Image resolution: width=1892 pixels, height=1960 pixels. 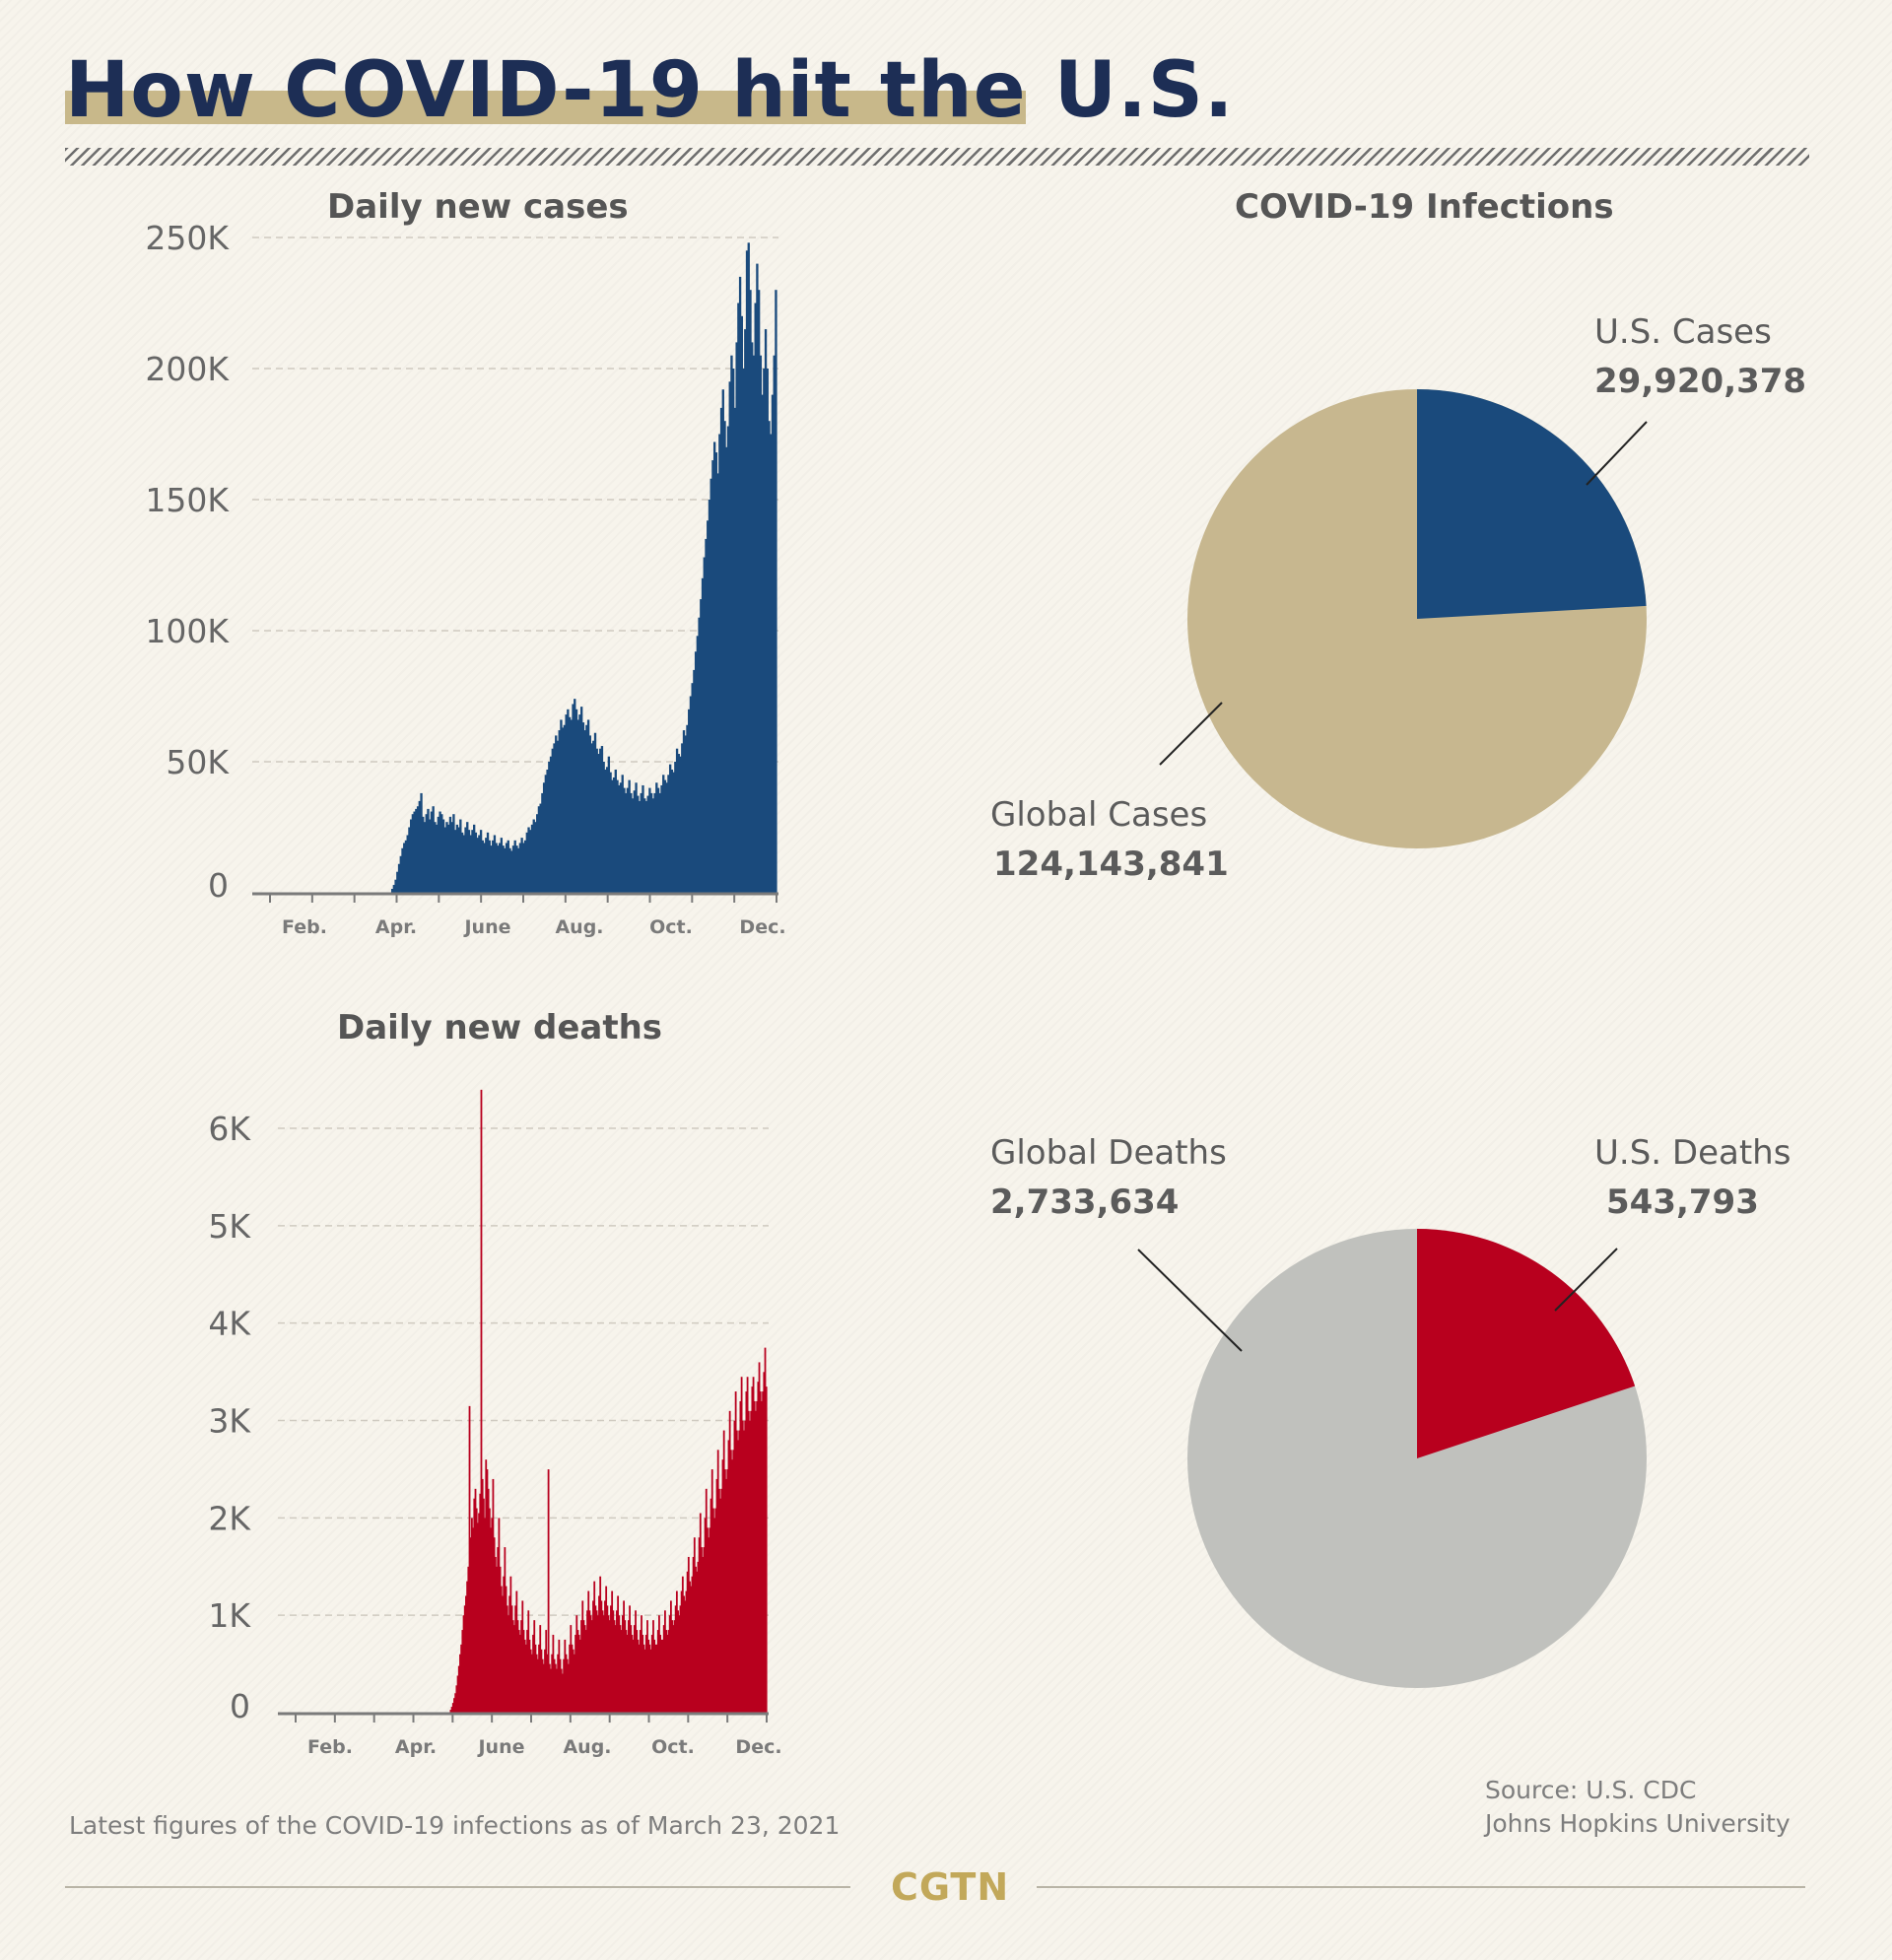 I want to click on deaths-us-leader, so click(x=1586, y=1280).